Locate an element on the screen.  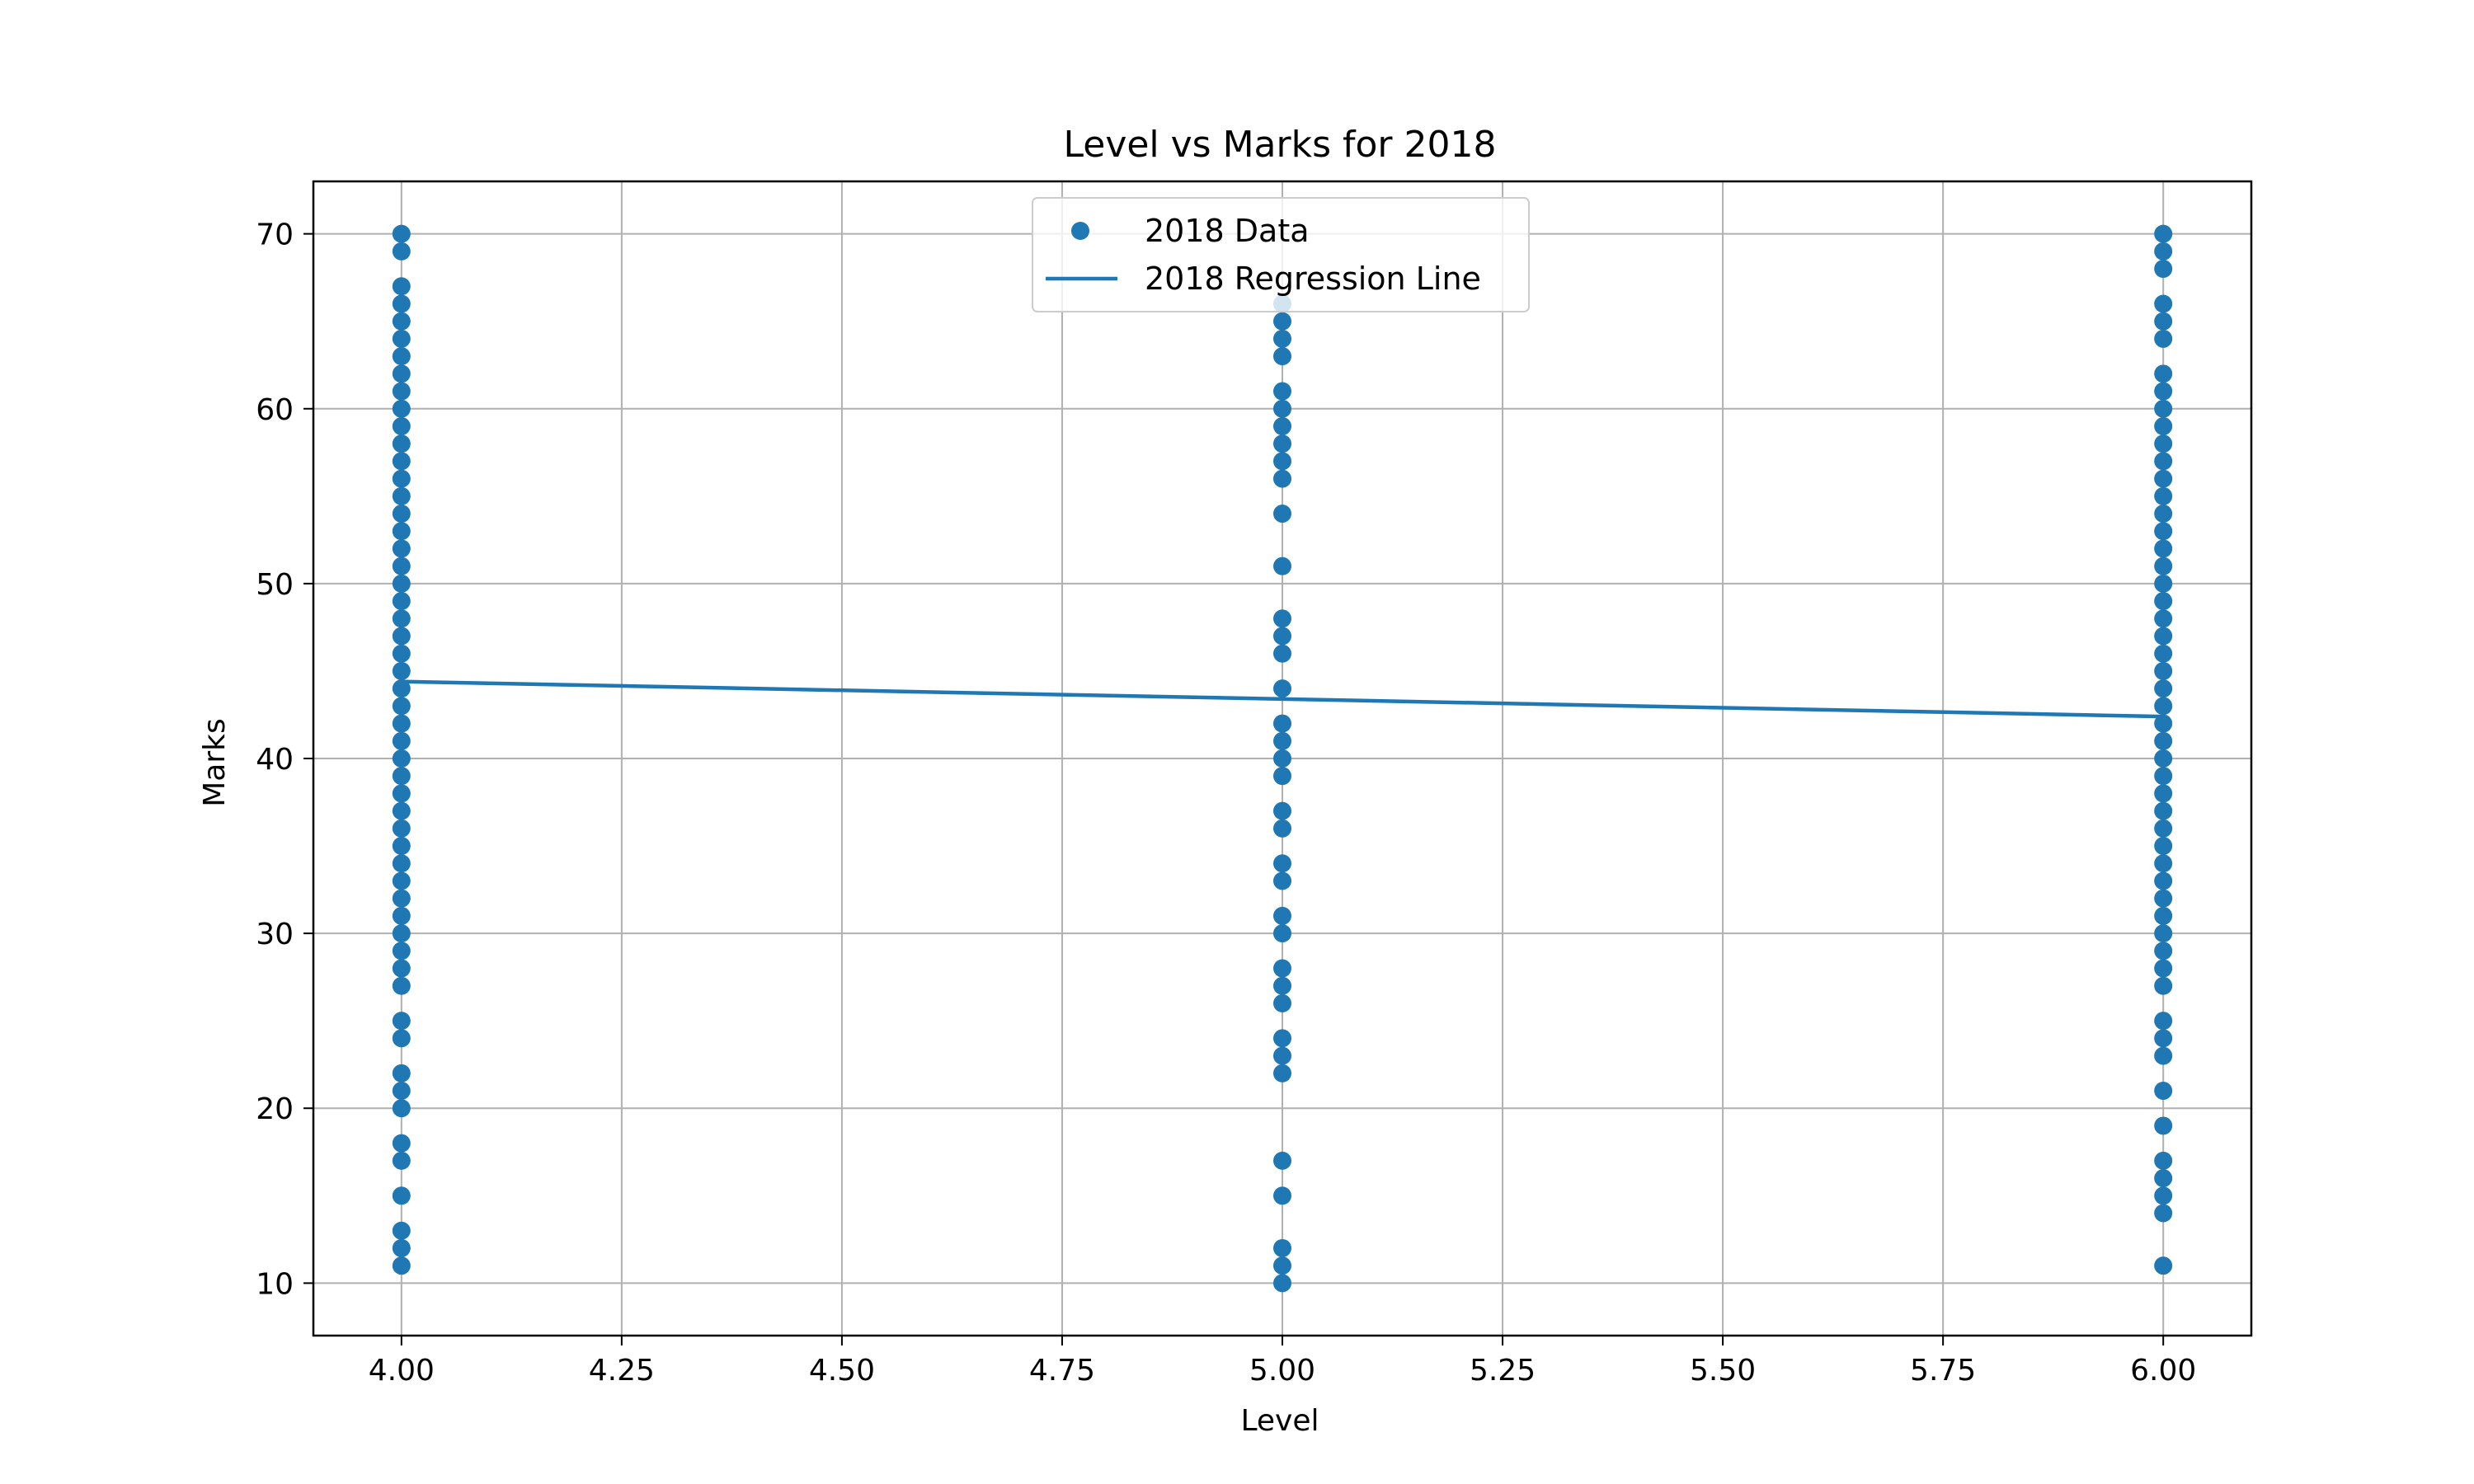
x-tick-label: 5.75 is located at coordinates (1943, 1371).